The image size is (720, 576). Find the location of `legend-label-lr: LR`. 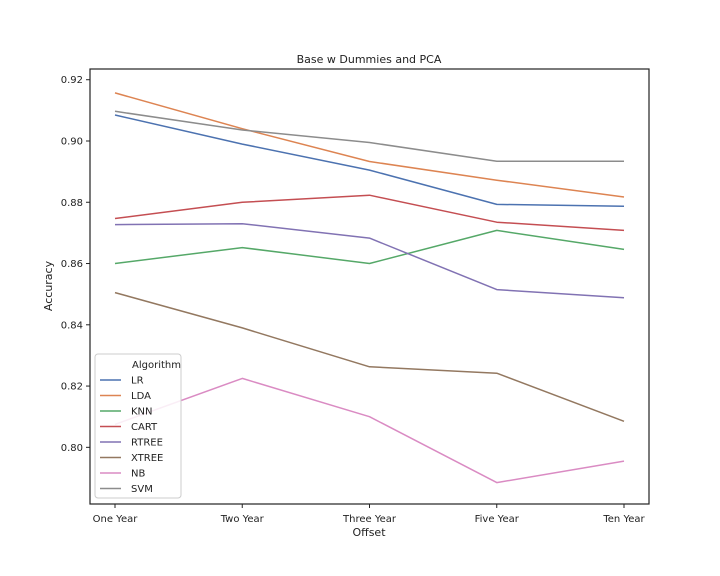

legend-label-lr: LR is located at coordinates (137, 381).